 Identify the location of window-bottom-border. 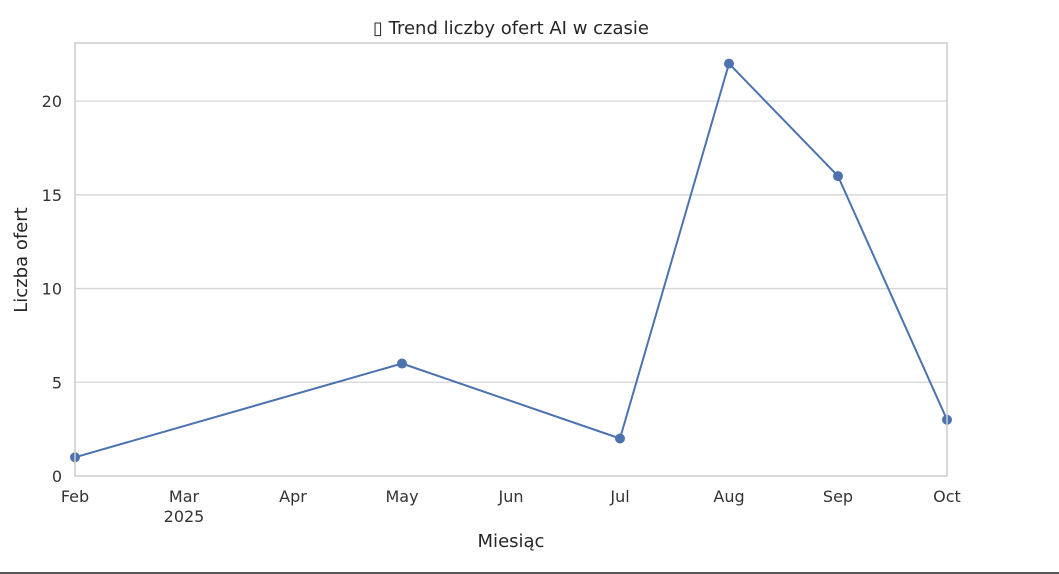
(529, 573).